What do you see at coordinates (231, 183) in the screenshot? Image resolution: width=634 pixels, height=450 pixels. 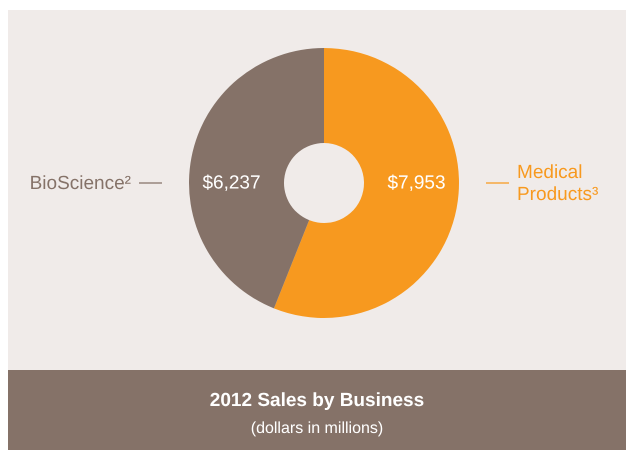 I see `data-label: $6,237` at bounding box center [231, 183].